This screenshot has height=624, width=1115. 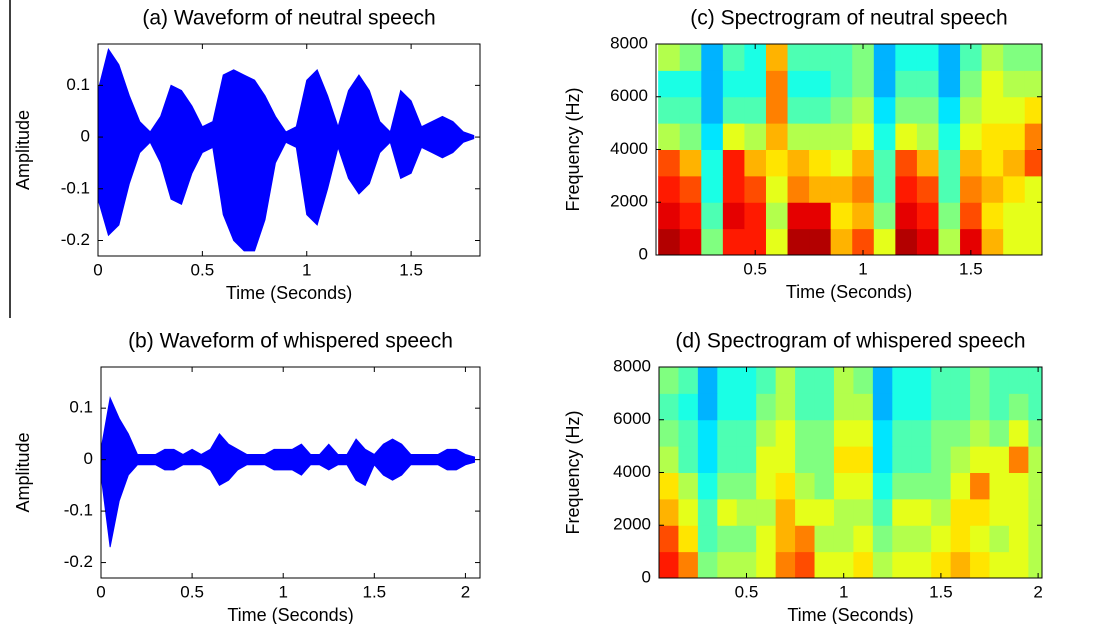 I want to click on x-tick-label: 1.5, so click(x=374, y=591).